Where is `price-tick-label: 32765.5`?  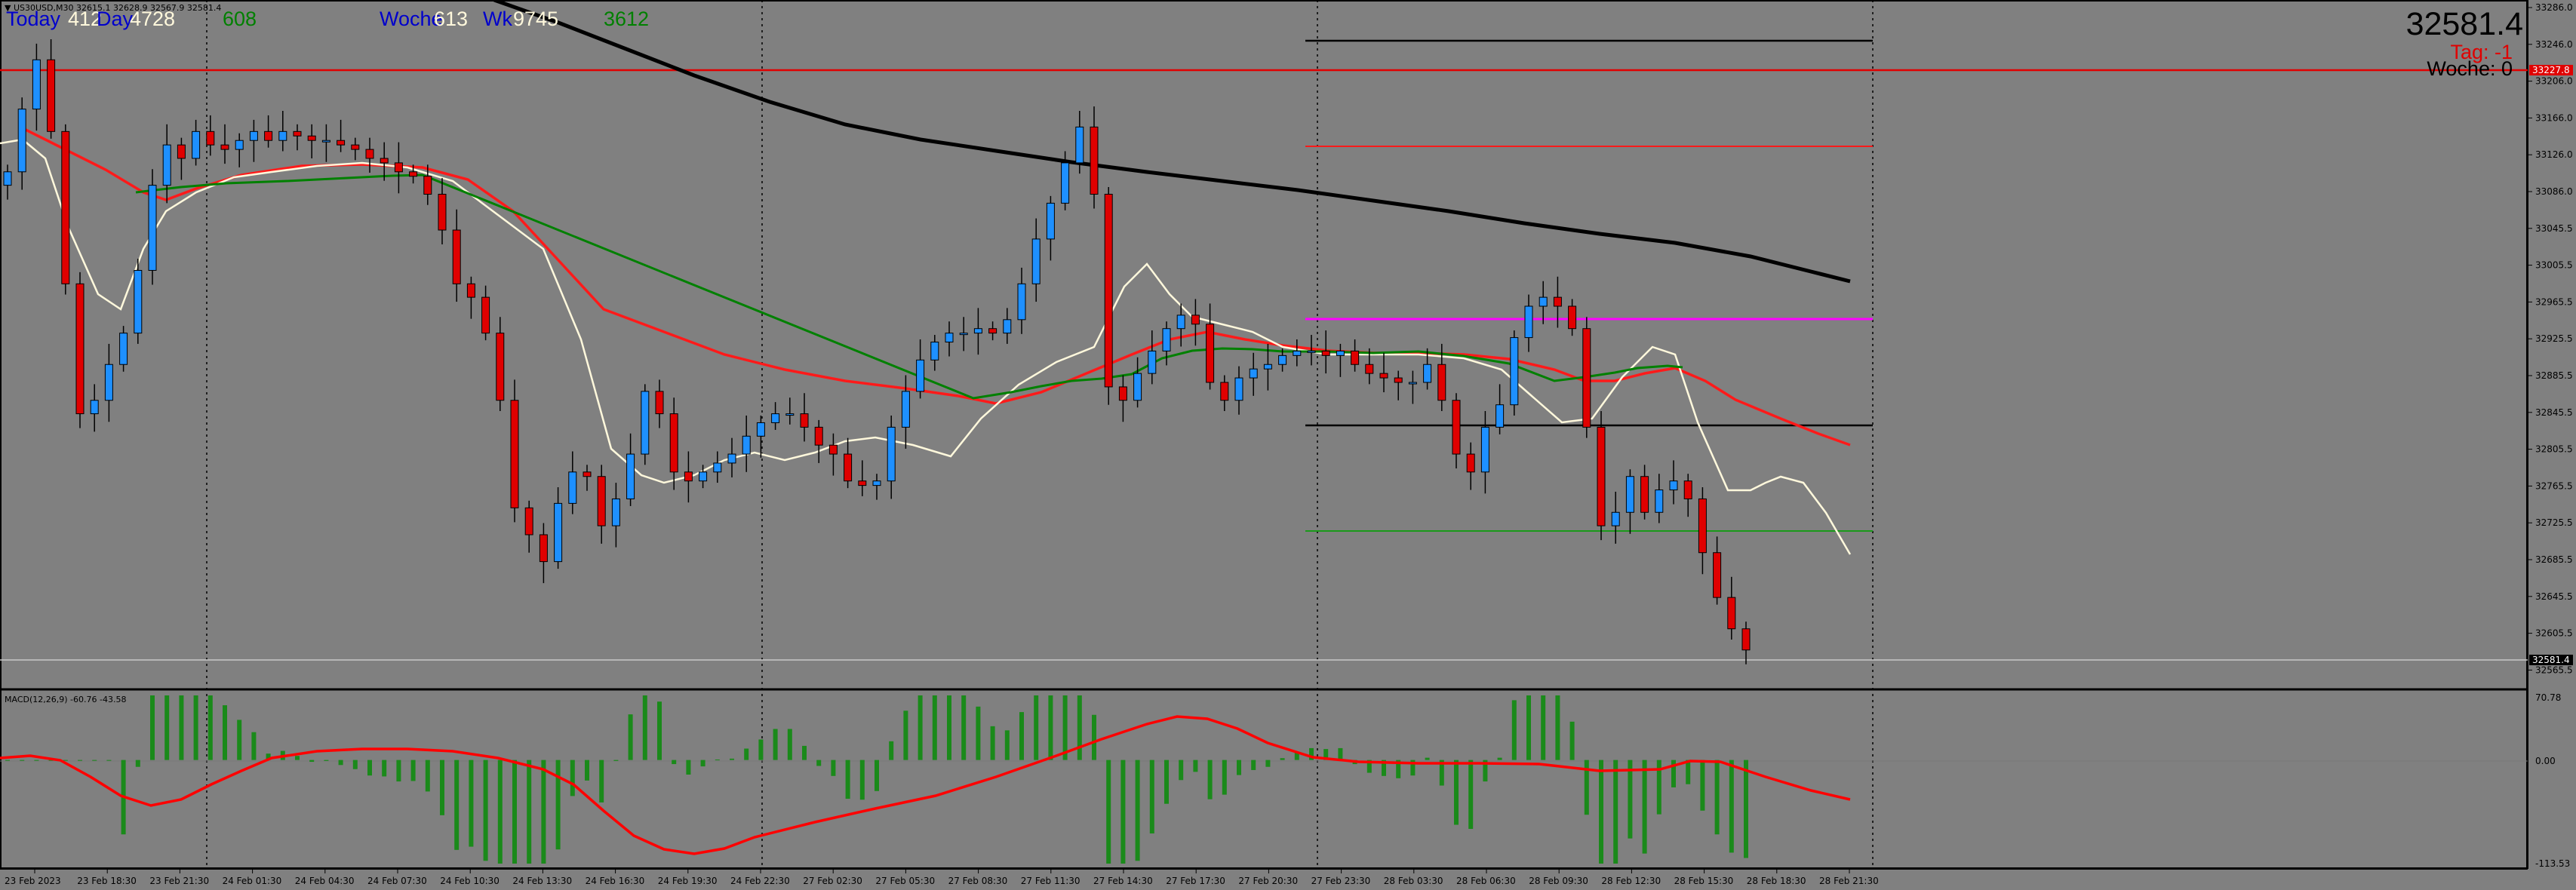
price-tick-label: 32765.5 is located at coordinates (2554, 485).